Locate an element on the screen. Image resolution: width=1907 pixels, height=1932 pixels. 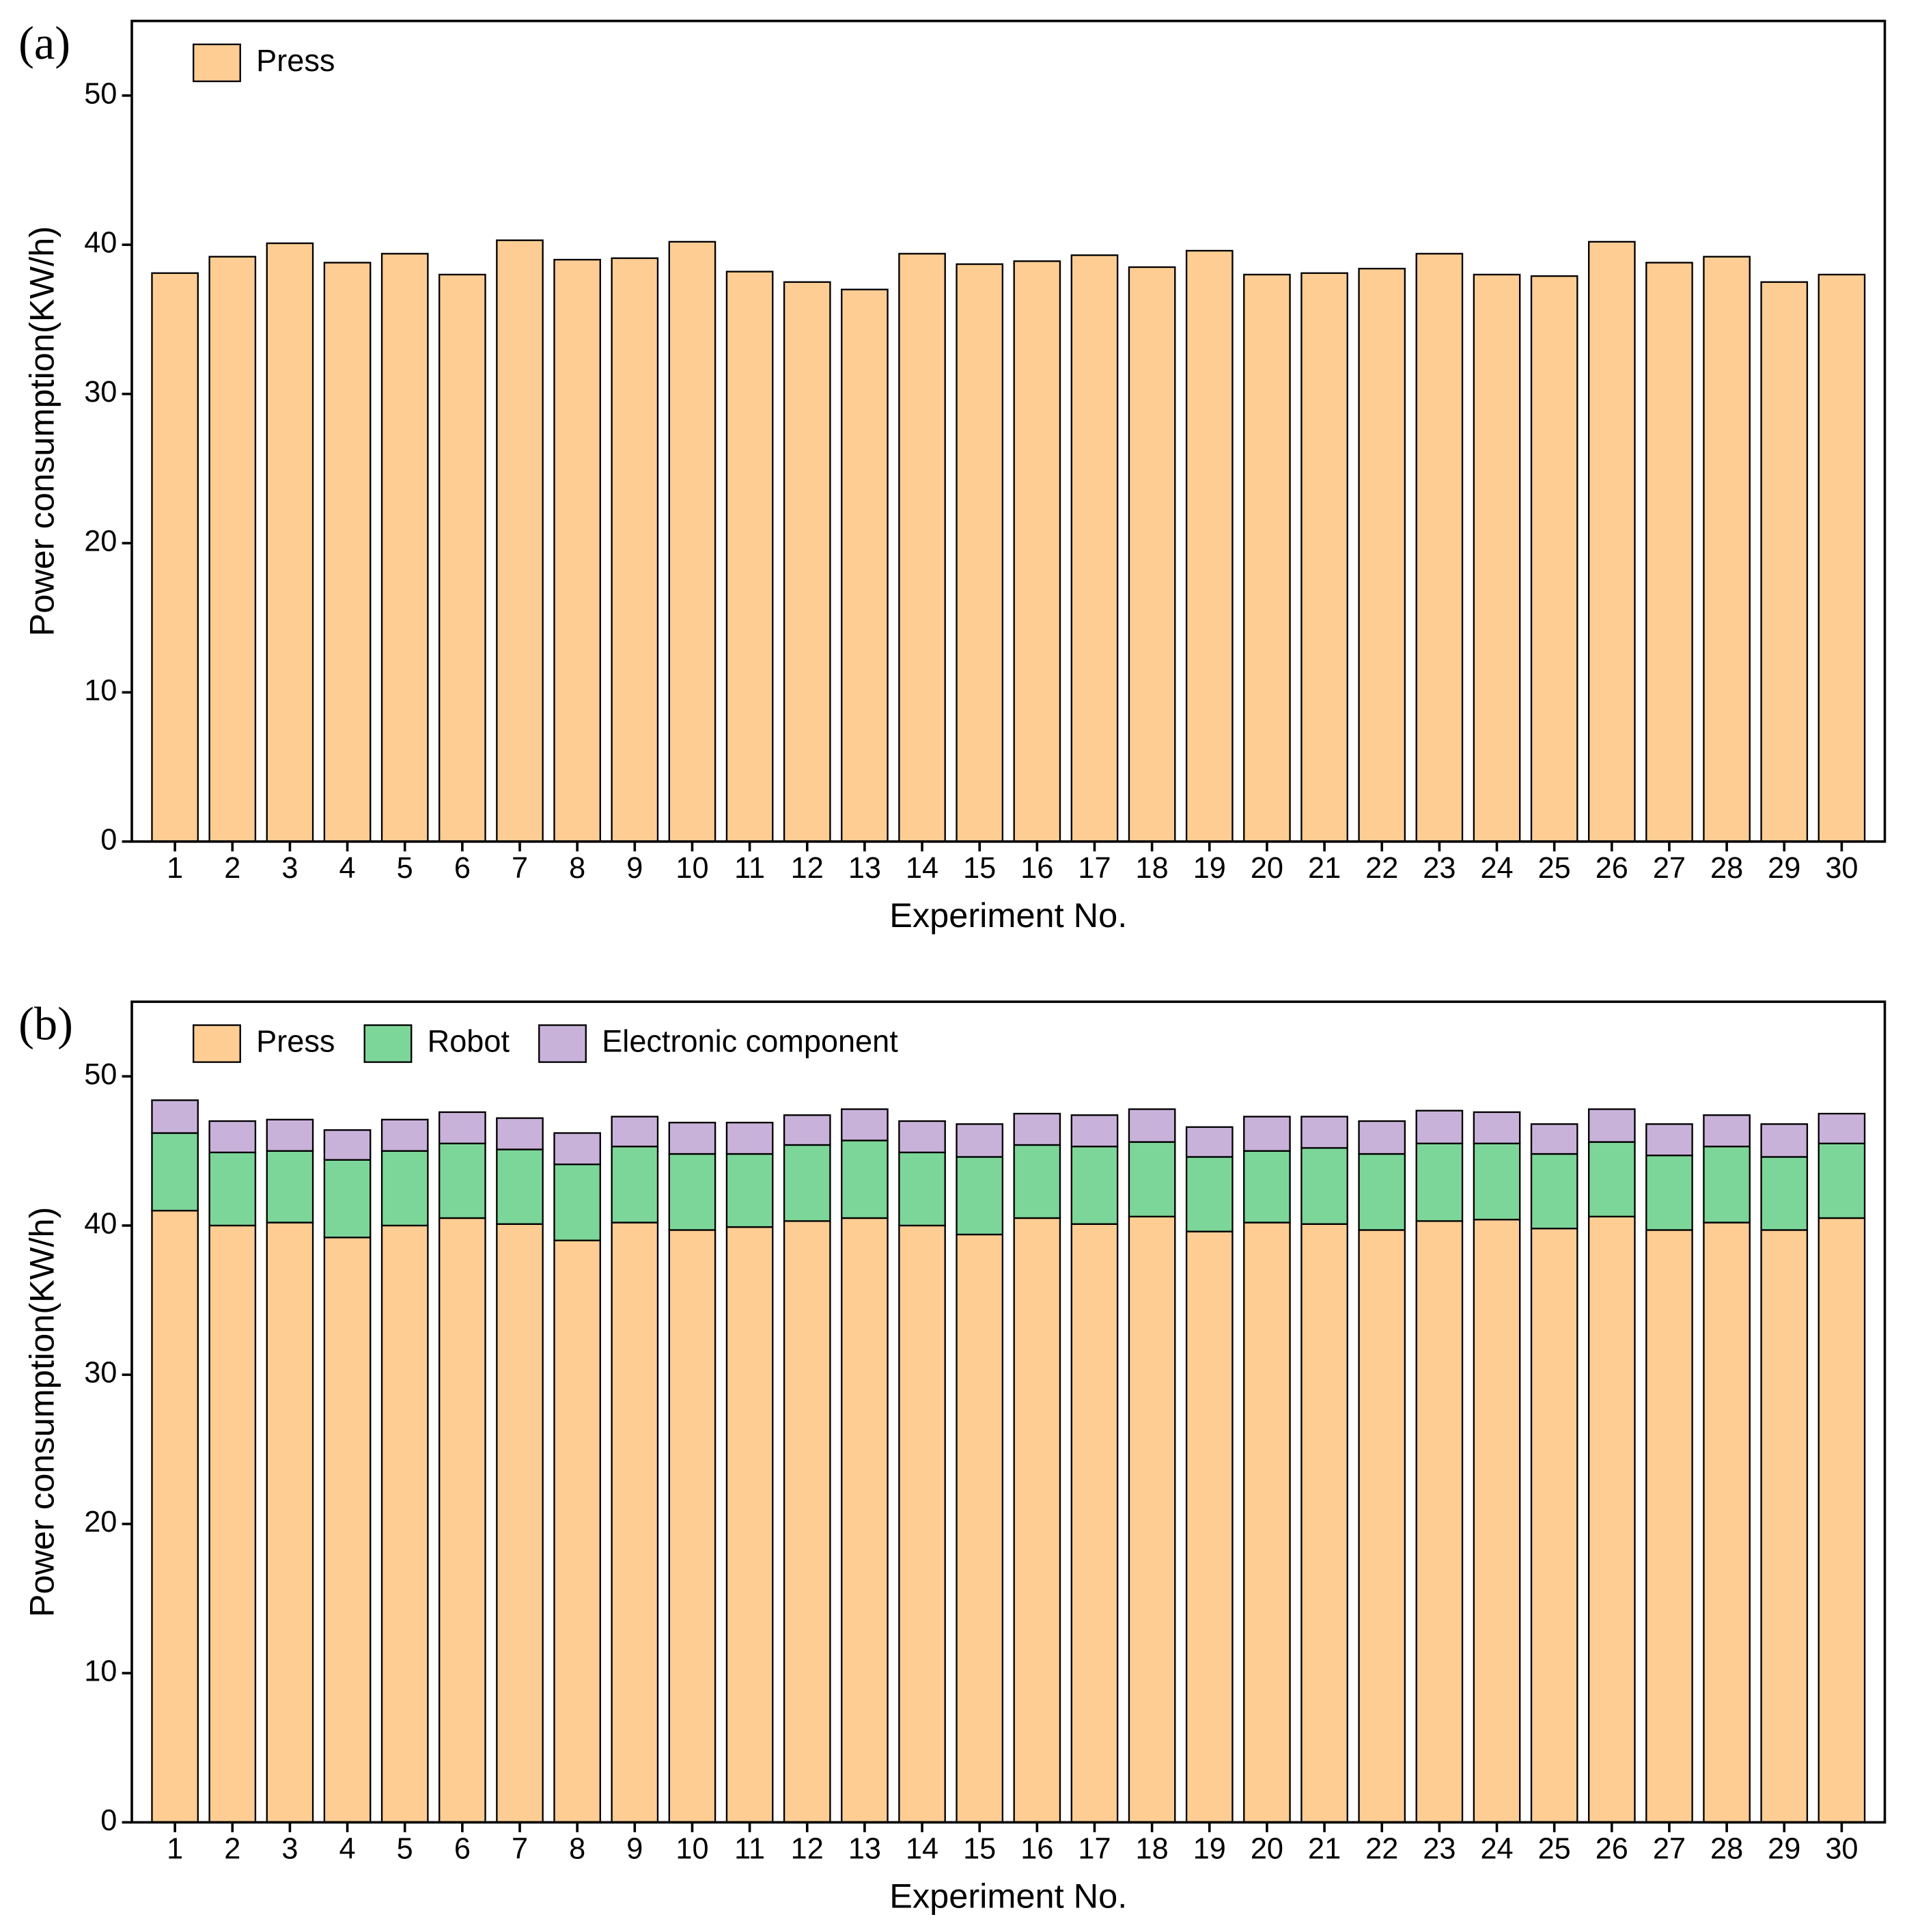
x-tick-label: 6 is located at coordinates (463, 869).